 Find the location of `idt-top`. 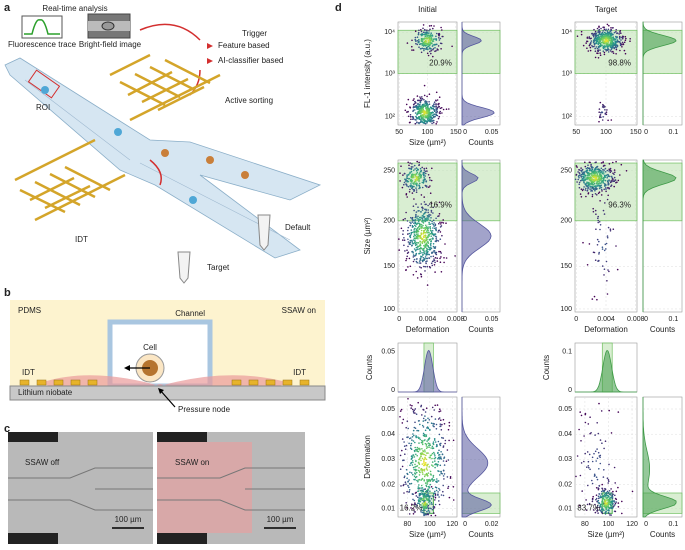

idt-top is located at coordinates (165, 87).